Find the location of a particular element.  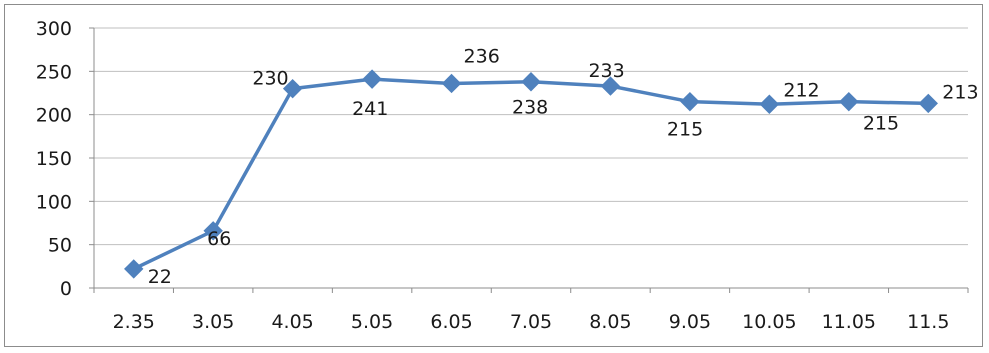

y-tick-label: 250 is located at coordinates (54, 72).